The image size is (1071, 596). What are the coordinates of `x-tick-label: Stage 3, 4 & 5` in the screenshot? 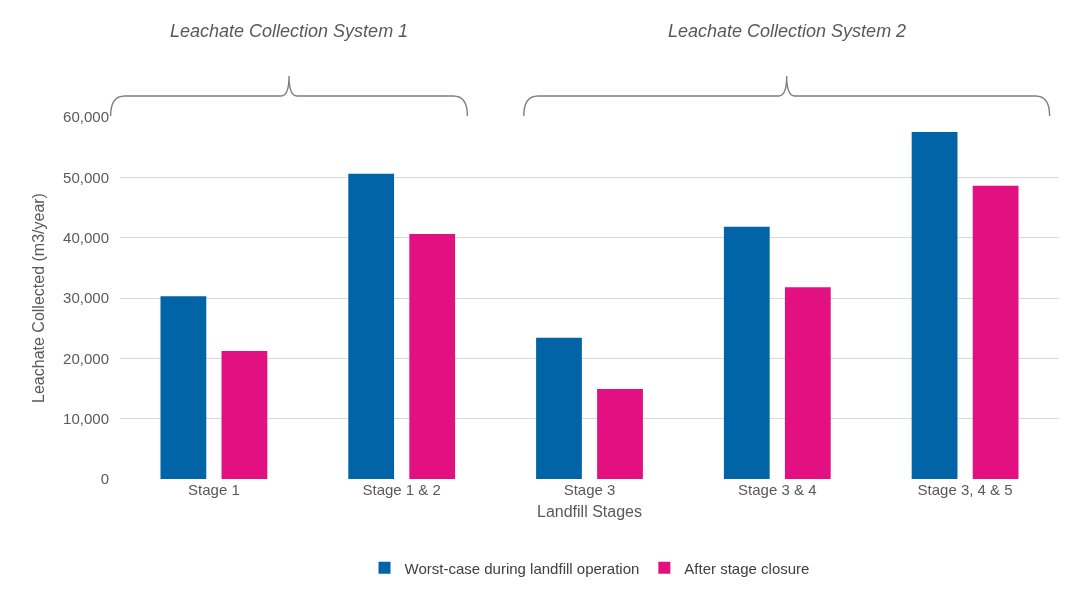 It's located at (965, 489).